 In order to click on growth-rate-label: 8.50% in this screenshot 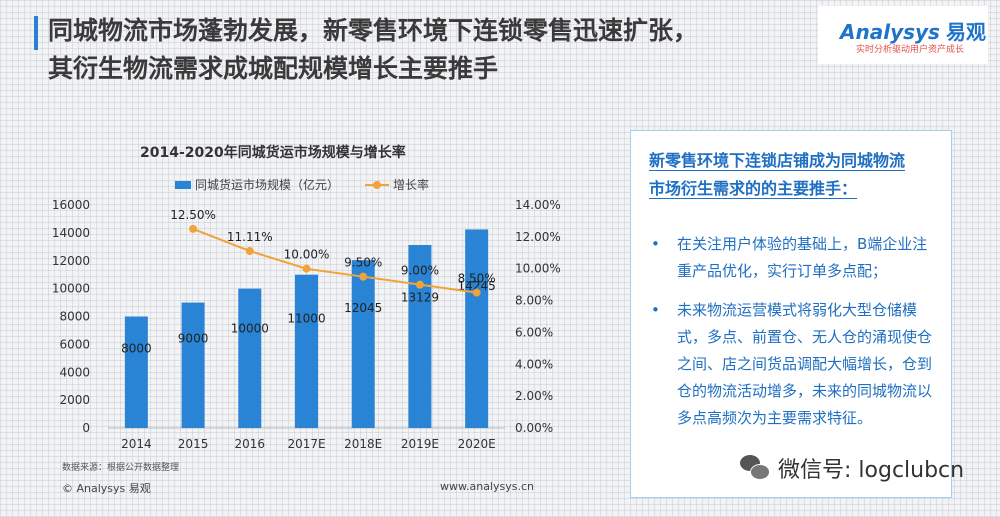, I will do `click(477, 279)`.